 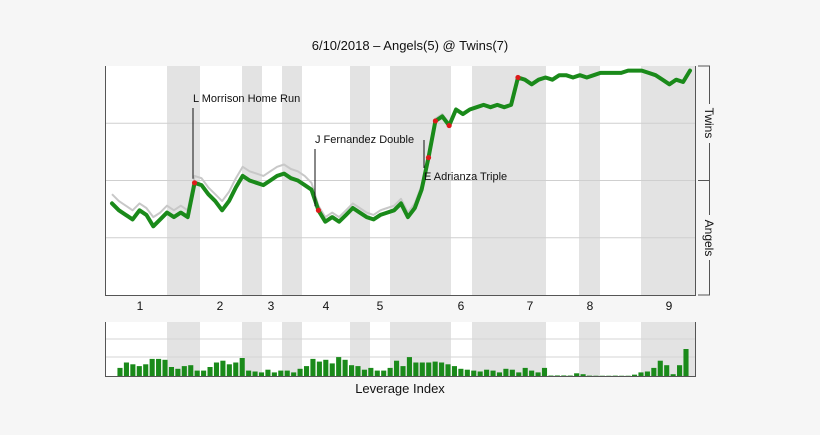 I want to click on annotation-label: L Morrison Home Run, so click(x=246, y=99).